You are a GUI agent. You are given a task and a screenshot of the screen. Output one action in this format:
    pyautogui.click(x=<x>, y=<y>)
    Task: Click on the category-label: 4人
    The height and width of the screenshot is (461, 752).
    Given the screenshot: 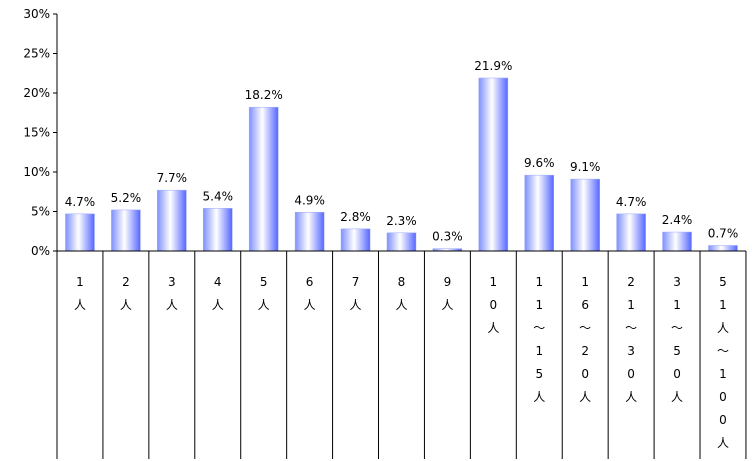 What is the action you would take?
    pyautogui.click(x=218, y=293)
    